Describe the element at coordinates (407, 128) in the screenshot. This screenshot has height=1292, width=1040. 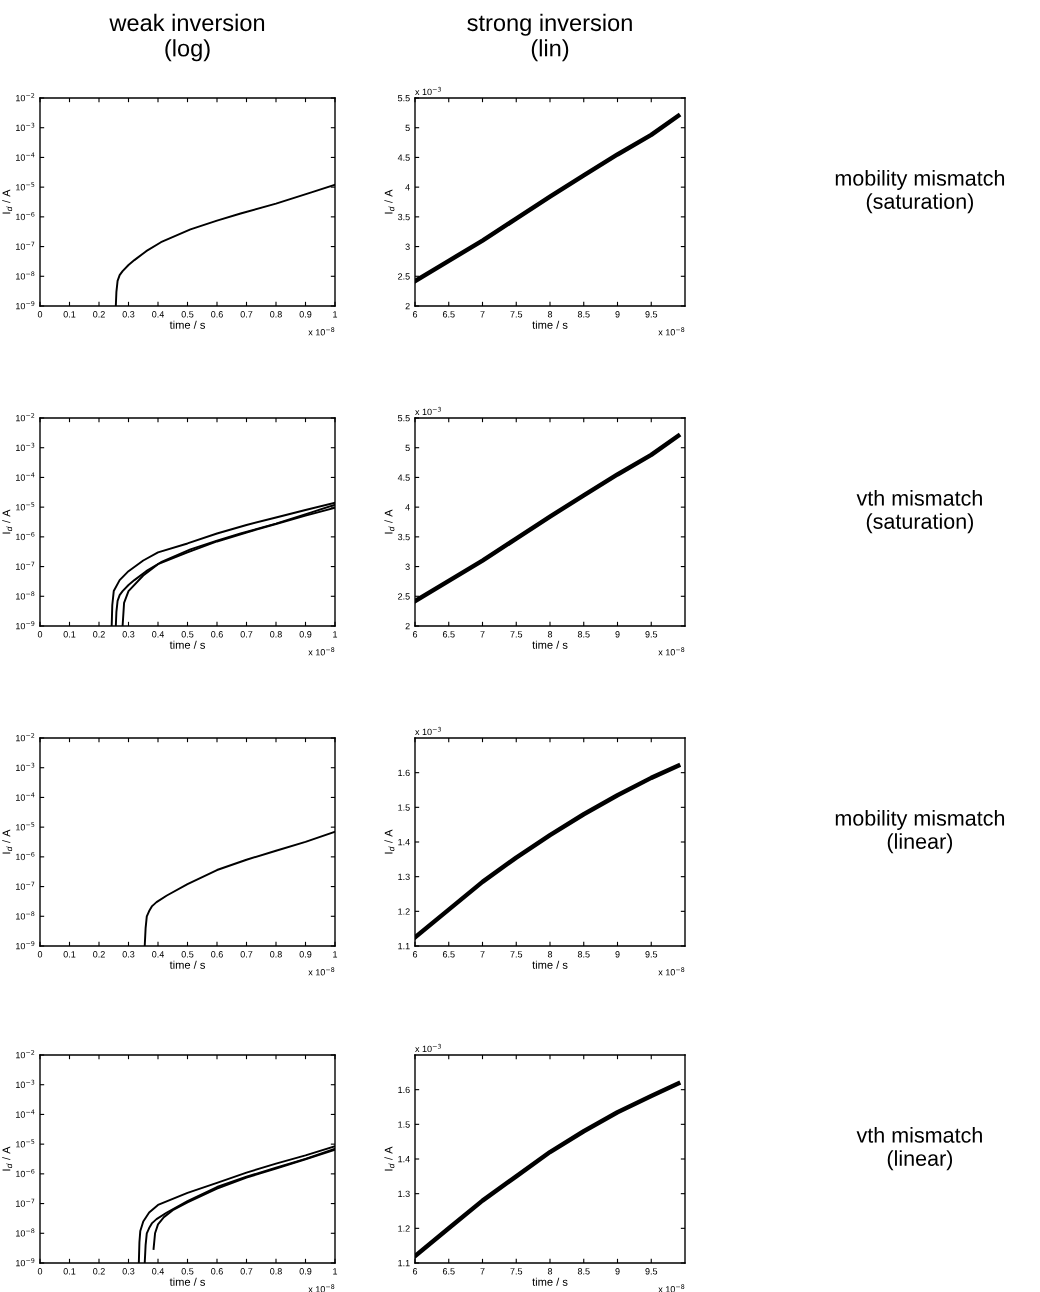
I see `y-tick-label: 5` at that location.